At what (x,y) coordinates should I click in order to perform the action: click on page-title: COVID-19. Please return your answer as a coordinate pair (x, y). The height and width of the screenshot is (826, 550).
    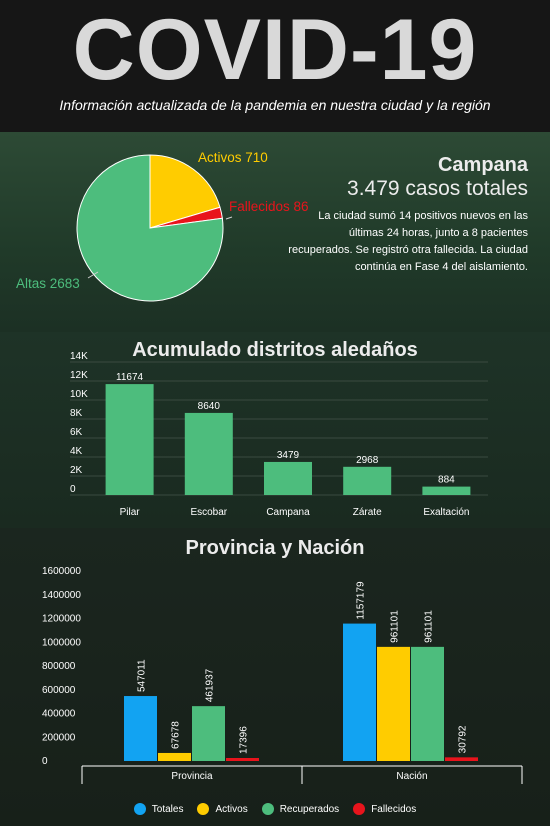
    Looking at the image, I should click on (275, 50).